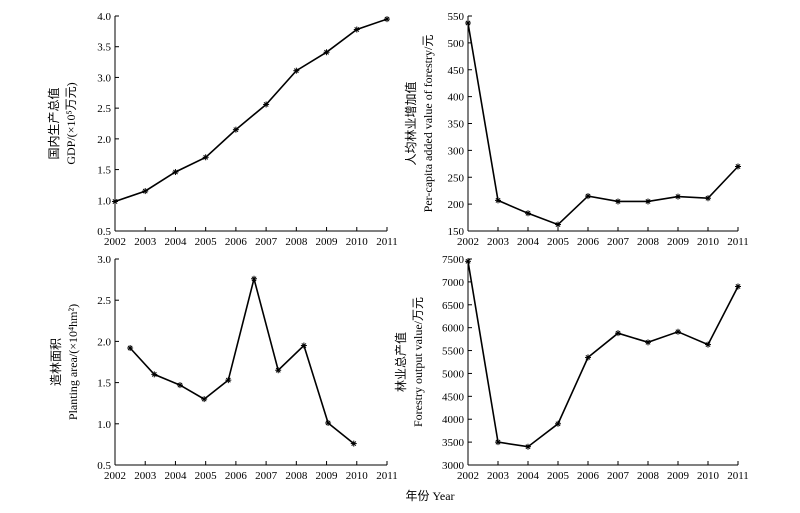  What do you see at coordinates (453, 420) in the screenshot?
I see `y-tick-label: 4000` at bounding box center [453, 420].